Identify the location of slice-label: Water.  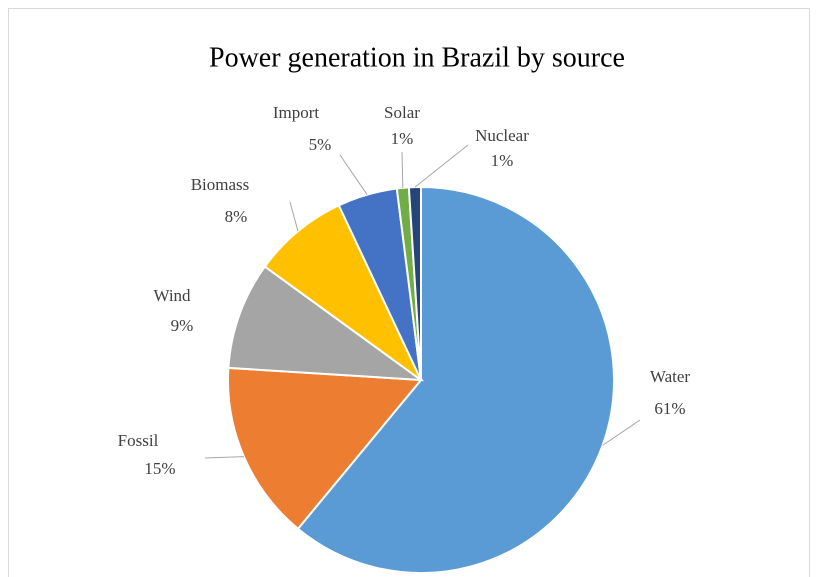
(670, 376).